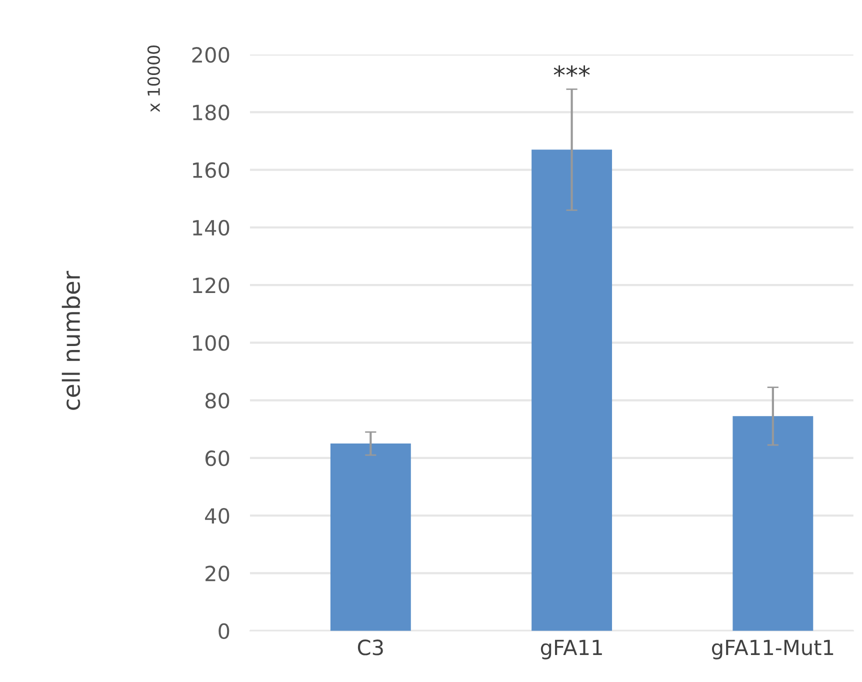 Image resolution: width=862 pixels, height=682 pixels. Describe the element at coordinates (211, 228) in the screenshot. I see `y-tick-label: 140` at that location.